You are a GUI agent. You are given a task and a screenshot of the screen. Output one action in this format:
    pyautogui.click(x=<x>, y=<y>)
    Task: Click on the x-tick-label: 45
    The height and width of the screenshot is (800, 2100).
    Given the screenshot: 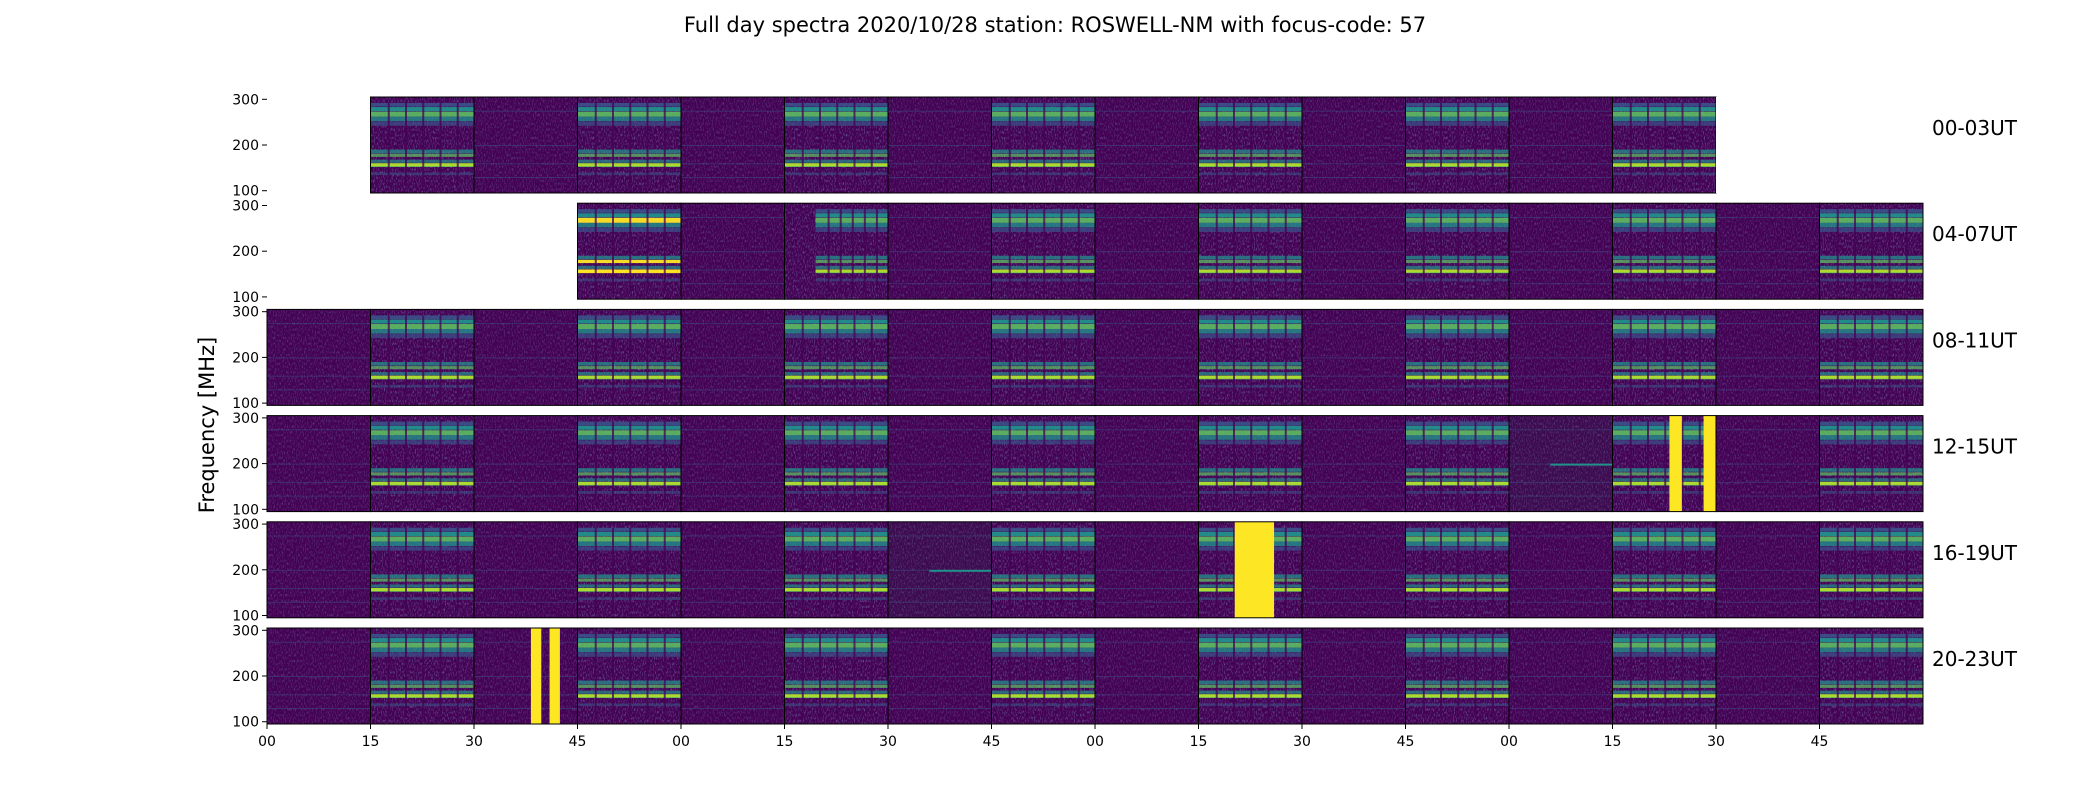 What is the action you would take?
    pyautogui.click(x=1406, y=742)
    